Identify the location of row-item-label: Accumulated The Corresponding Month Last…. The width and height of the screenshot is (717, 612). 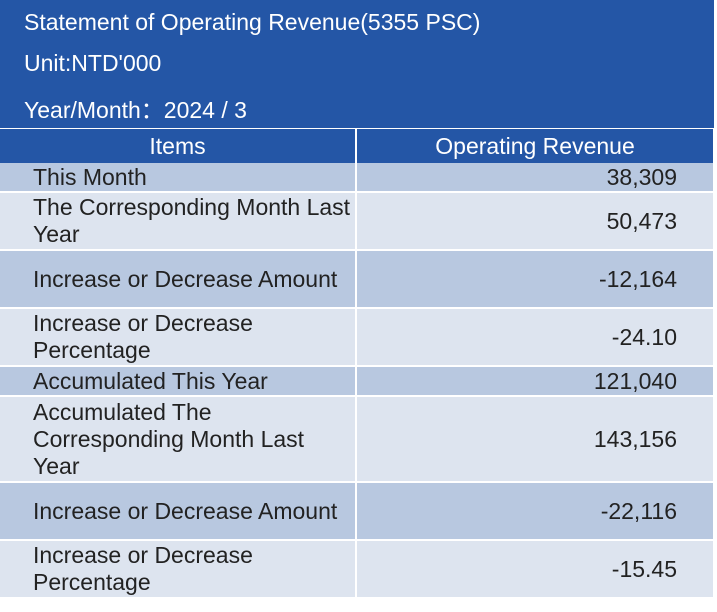
(178, 439).